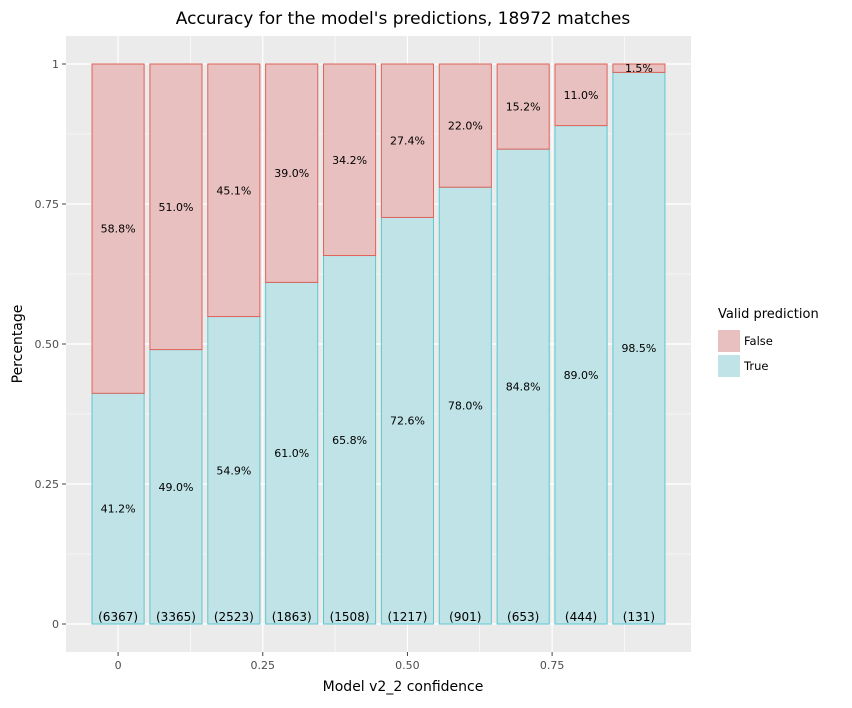  Describe the element at coordinates (55, 64) in the screenshot. I see `y-tick-label: 1` at that location.